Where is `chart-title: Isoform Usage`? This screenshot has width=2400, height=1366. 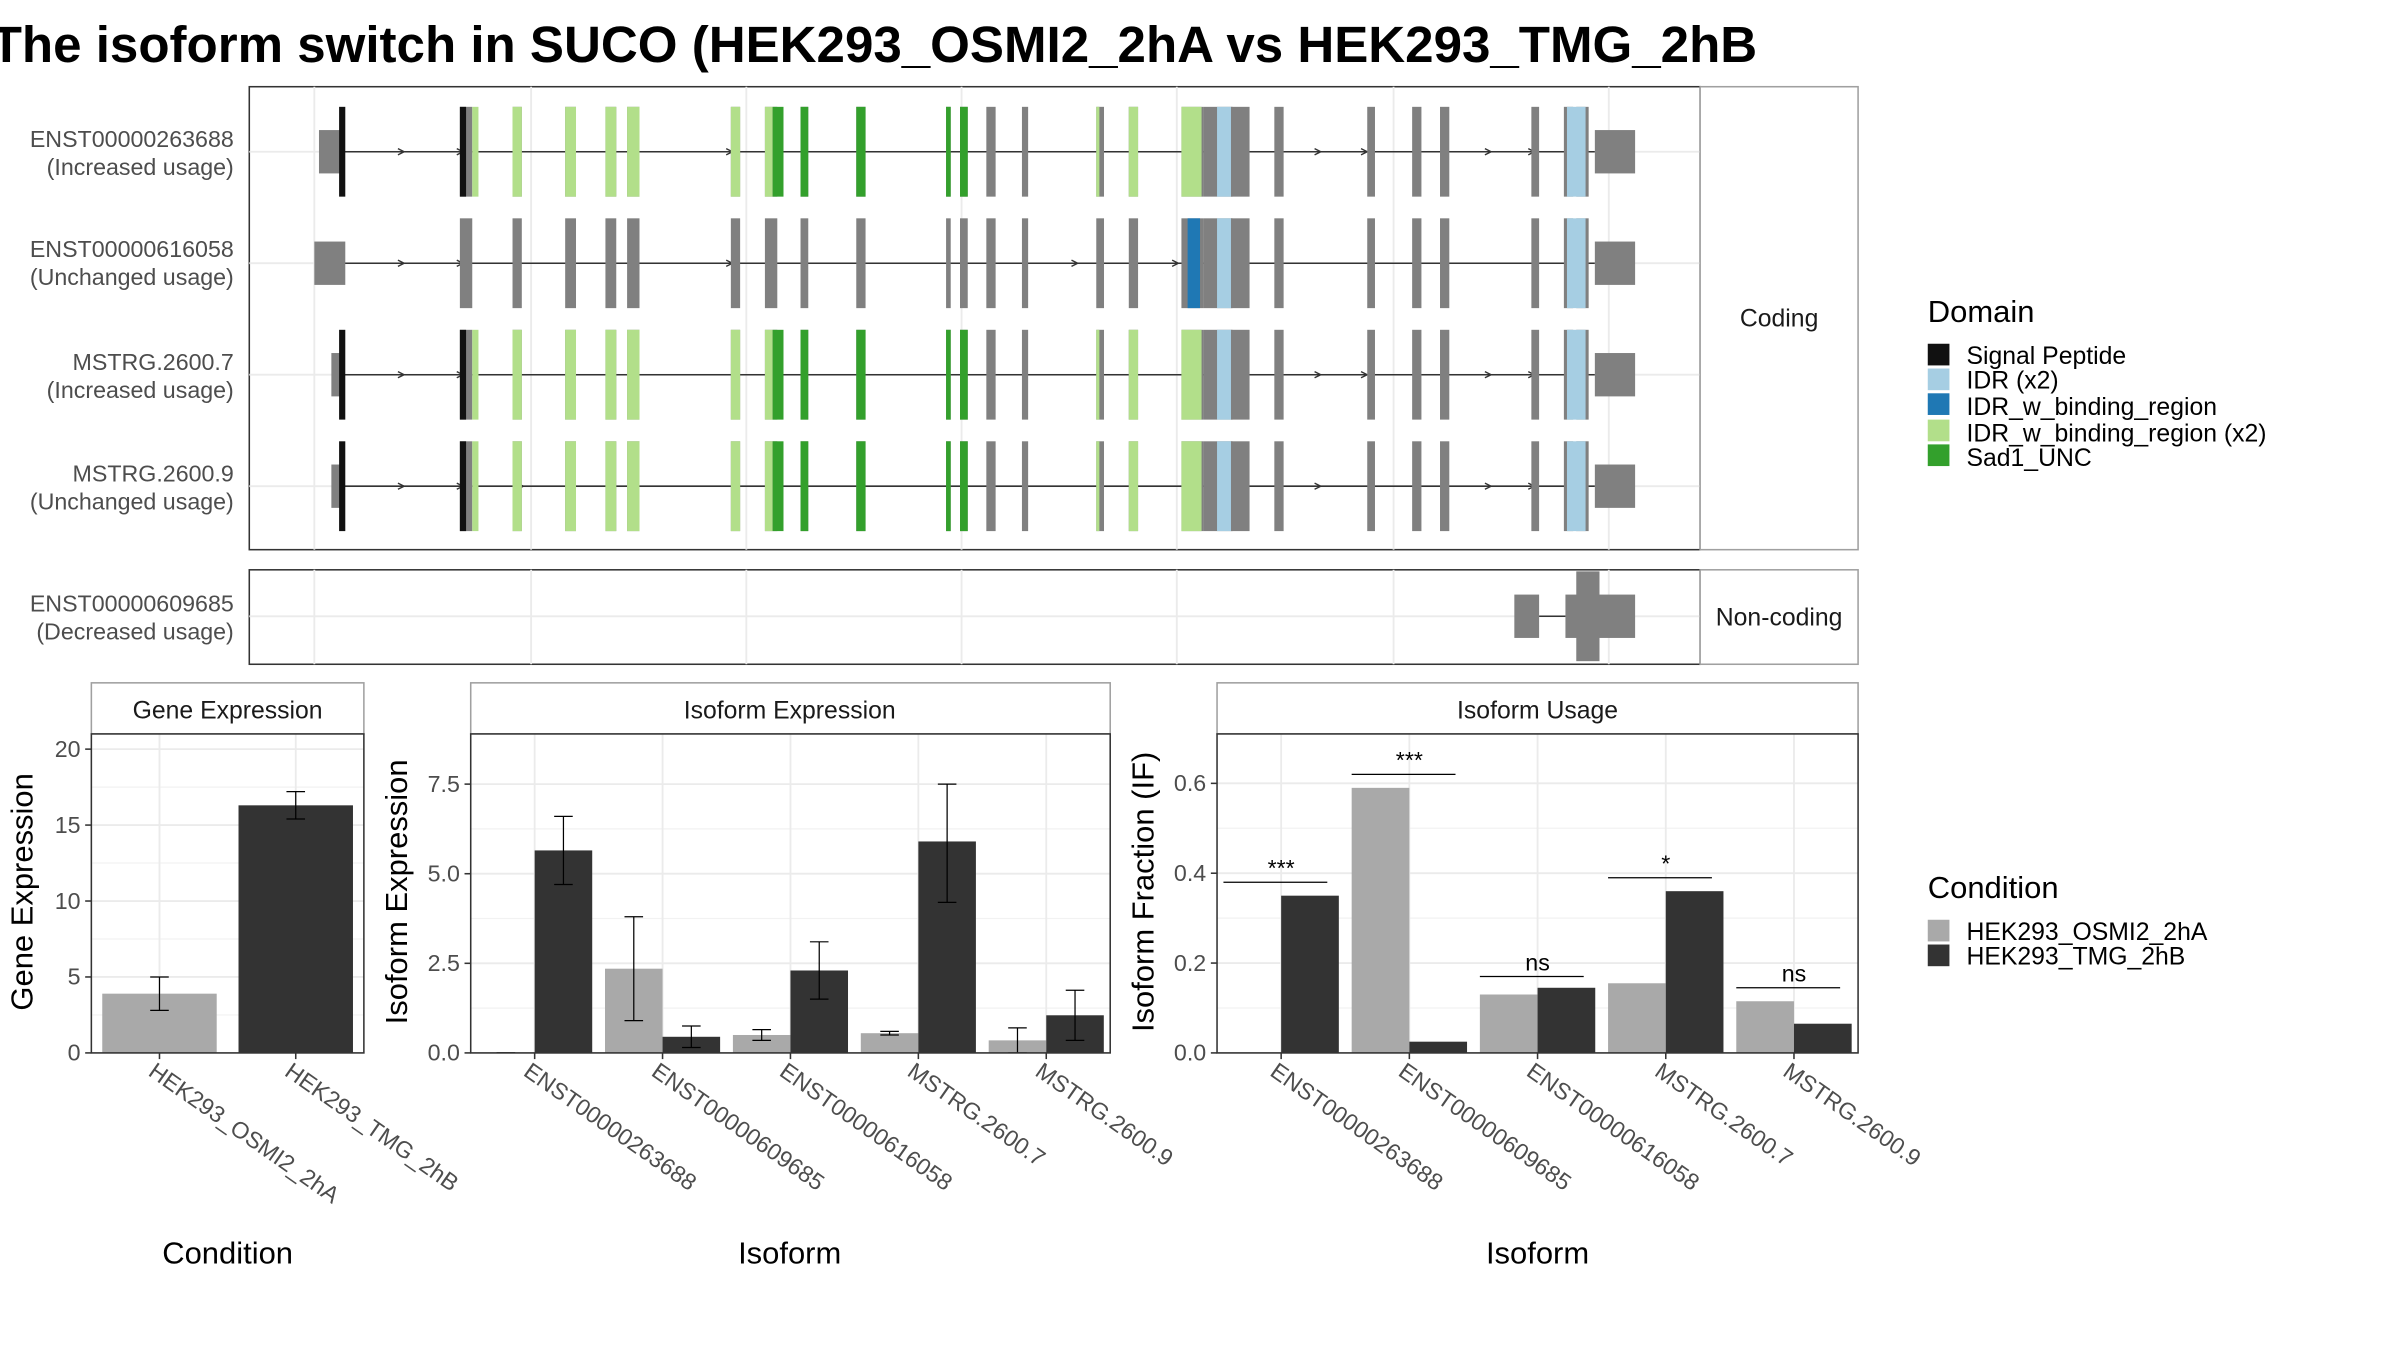 chart-title: Isoform Usage is located at coordinates (1537, 710).